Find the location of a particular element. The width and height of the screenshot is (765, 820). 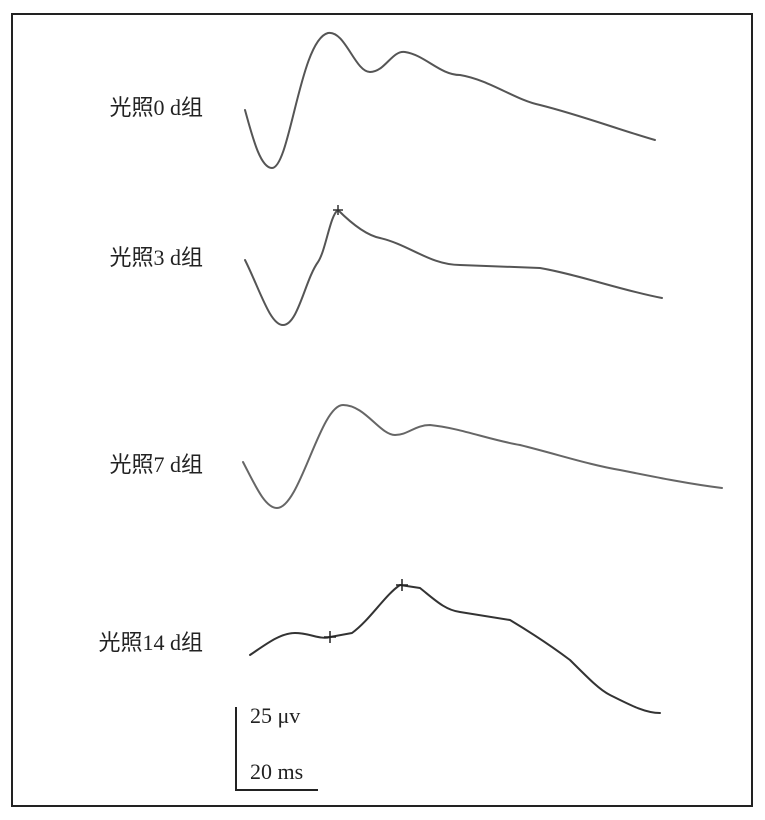

trace-label: 光照3 d组 is located at coordinates (156, 257).